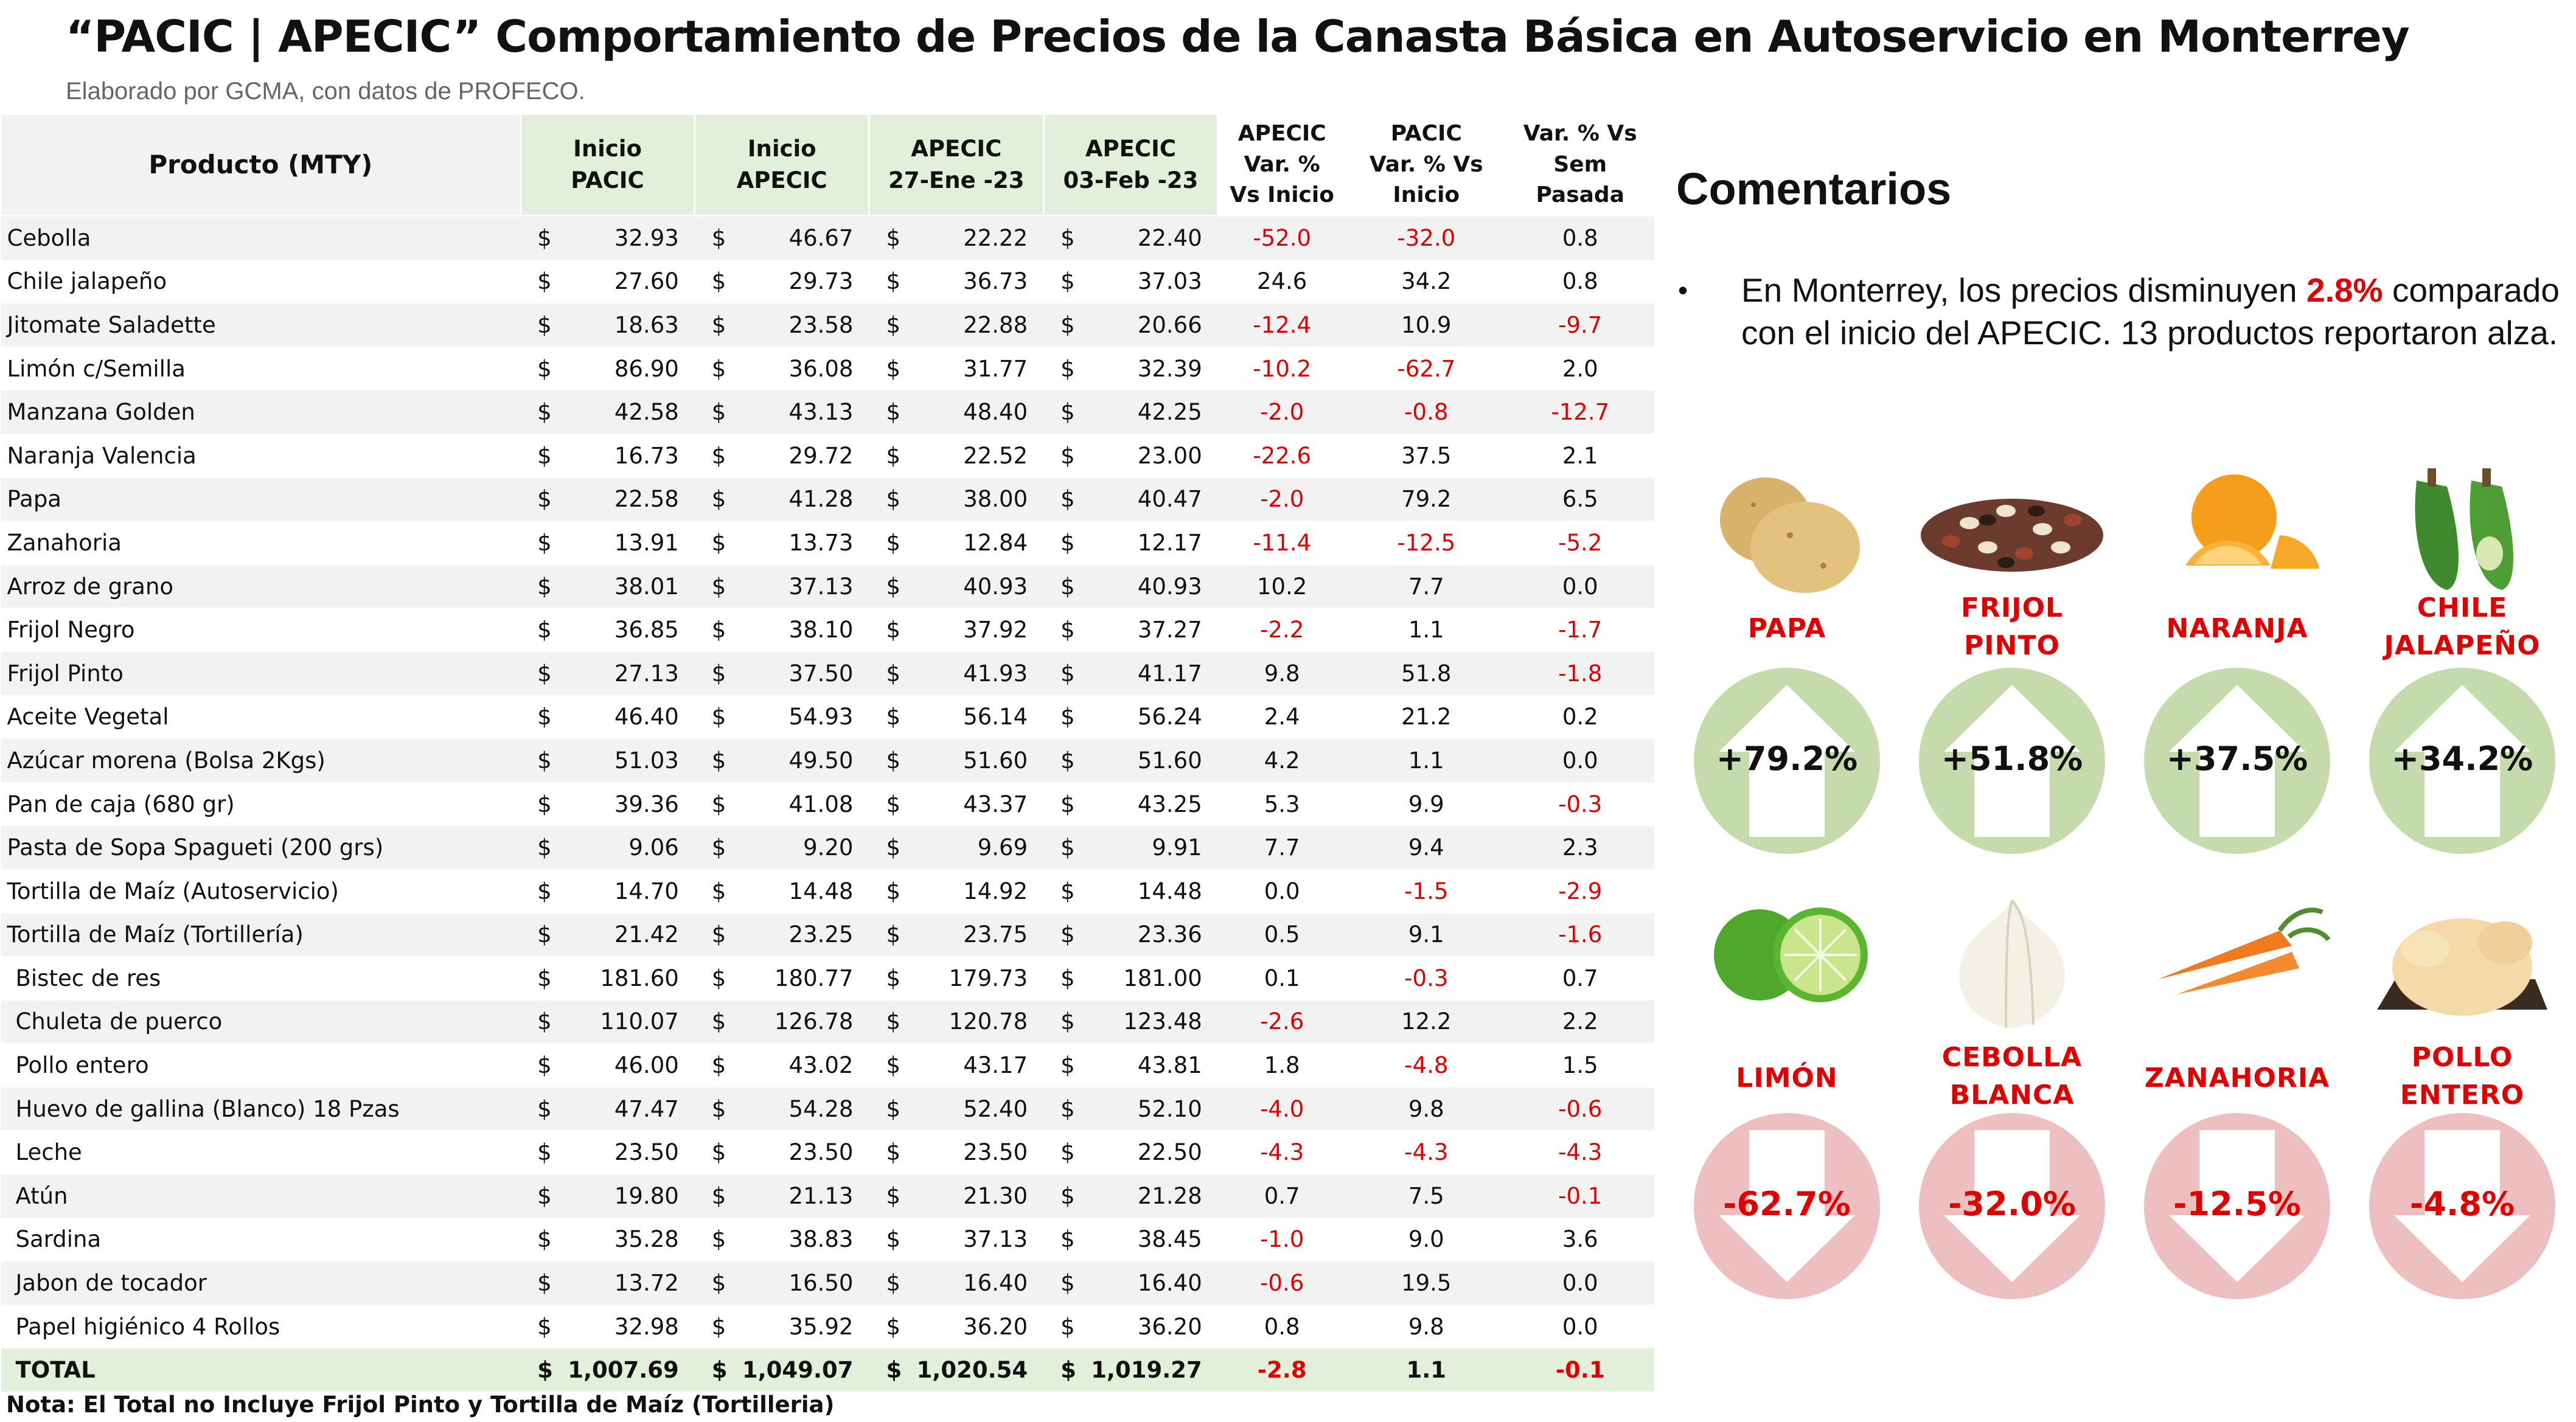 The image size is (2576, 1422). I want to click on product-name-cell: Naranja Valencia, so click(261, 455).